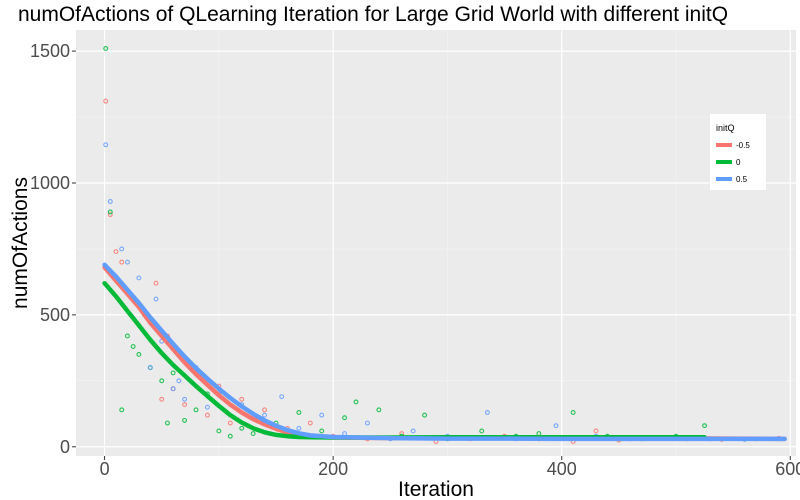  What do you see at coordinates (725, 128) in the screenshot?
I see `legend-title: initQ` at bounding box center [725, 128].